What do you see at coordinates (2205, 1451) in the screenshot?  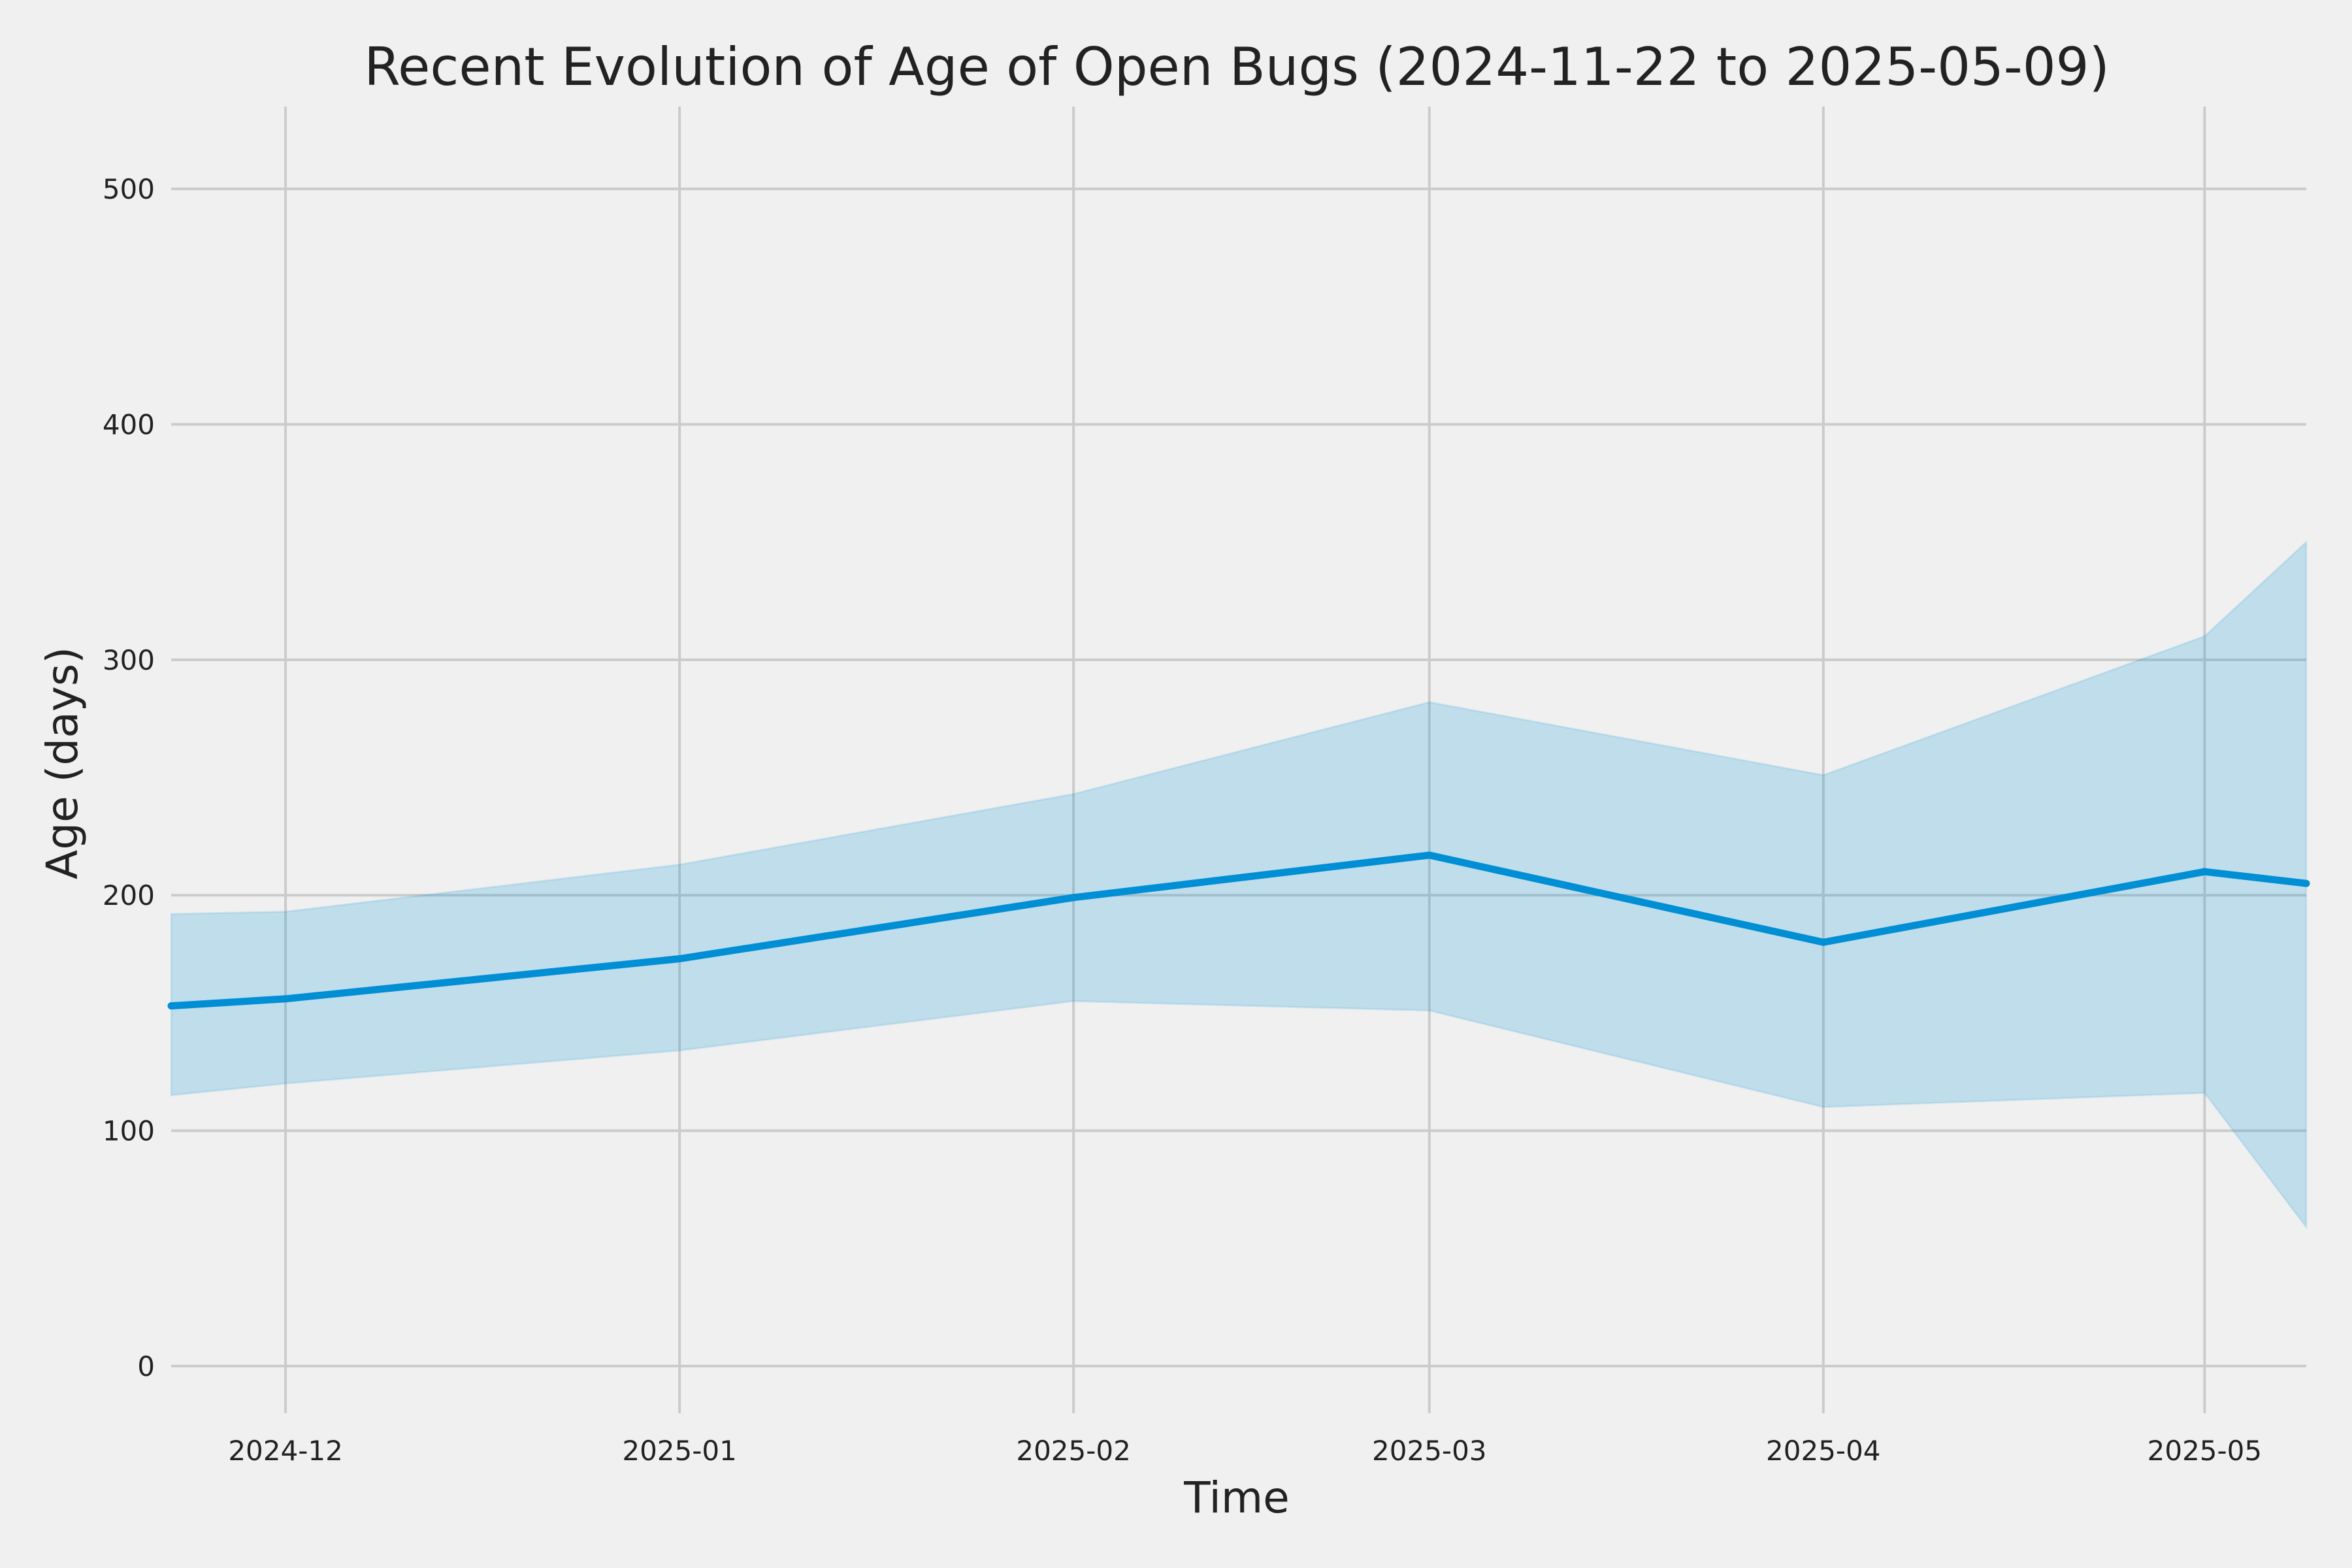 I see `x-tick-label: 2025-05` at bounding box center [2205, 1451].